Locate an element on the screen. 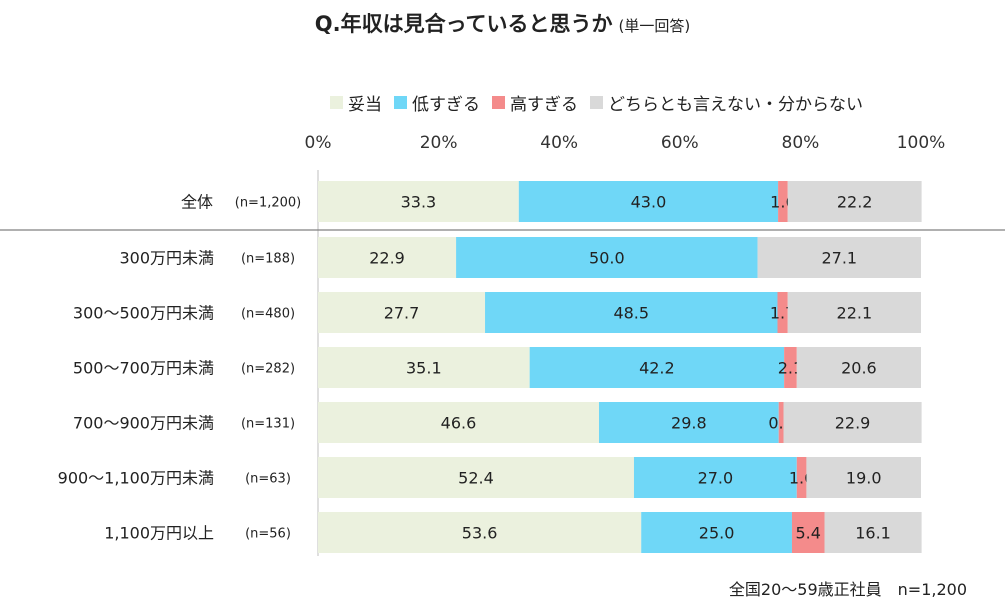  x-tick-label: 100% is located at coordinates (921, 143).